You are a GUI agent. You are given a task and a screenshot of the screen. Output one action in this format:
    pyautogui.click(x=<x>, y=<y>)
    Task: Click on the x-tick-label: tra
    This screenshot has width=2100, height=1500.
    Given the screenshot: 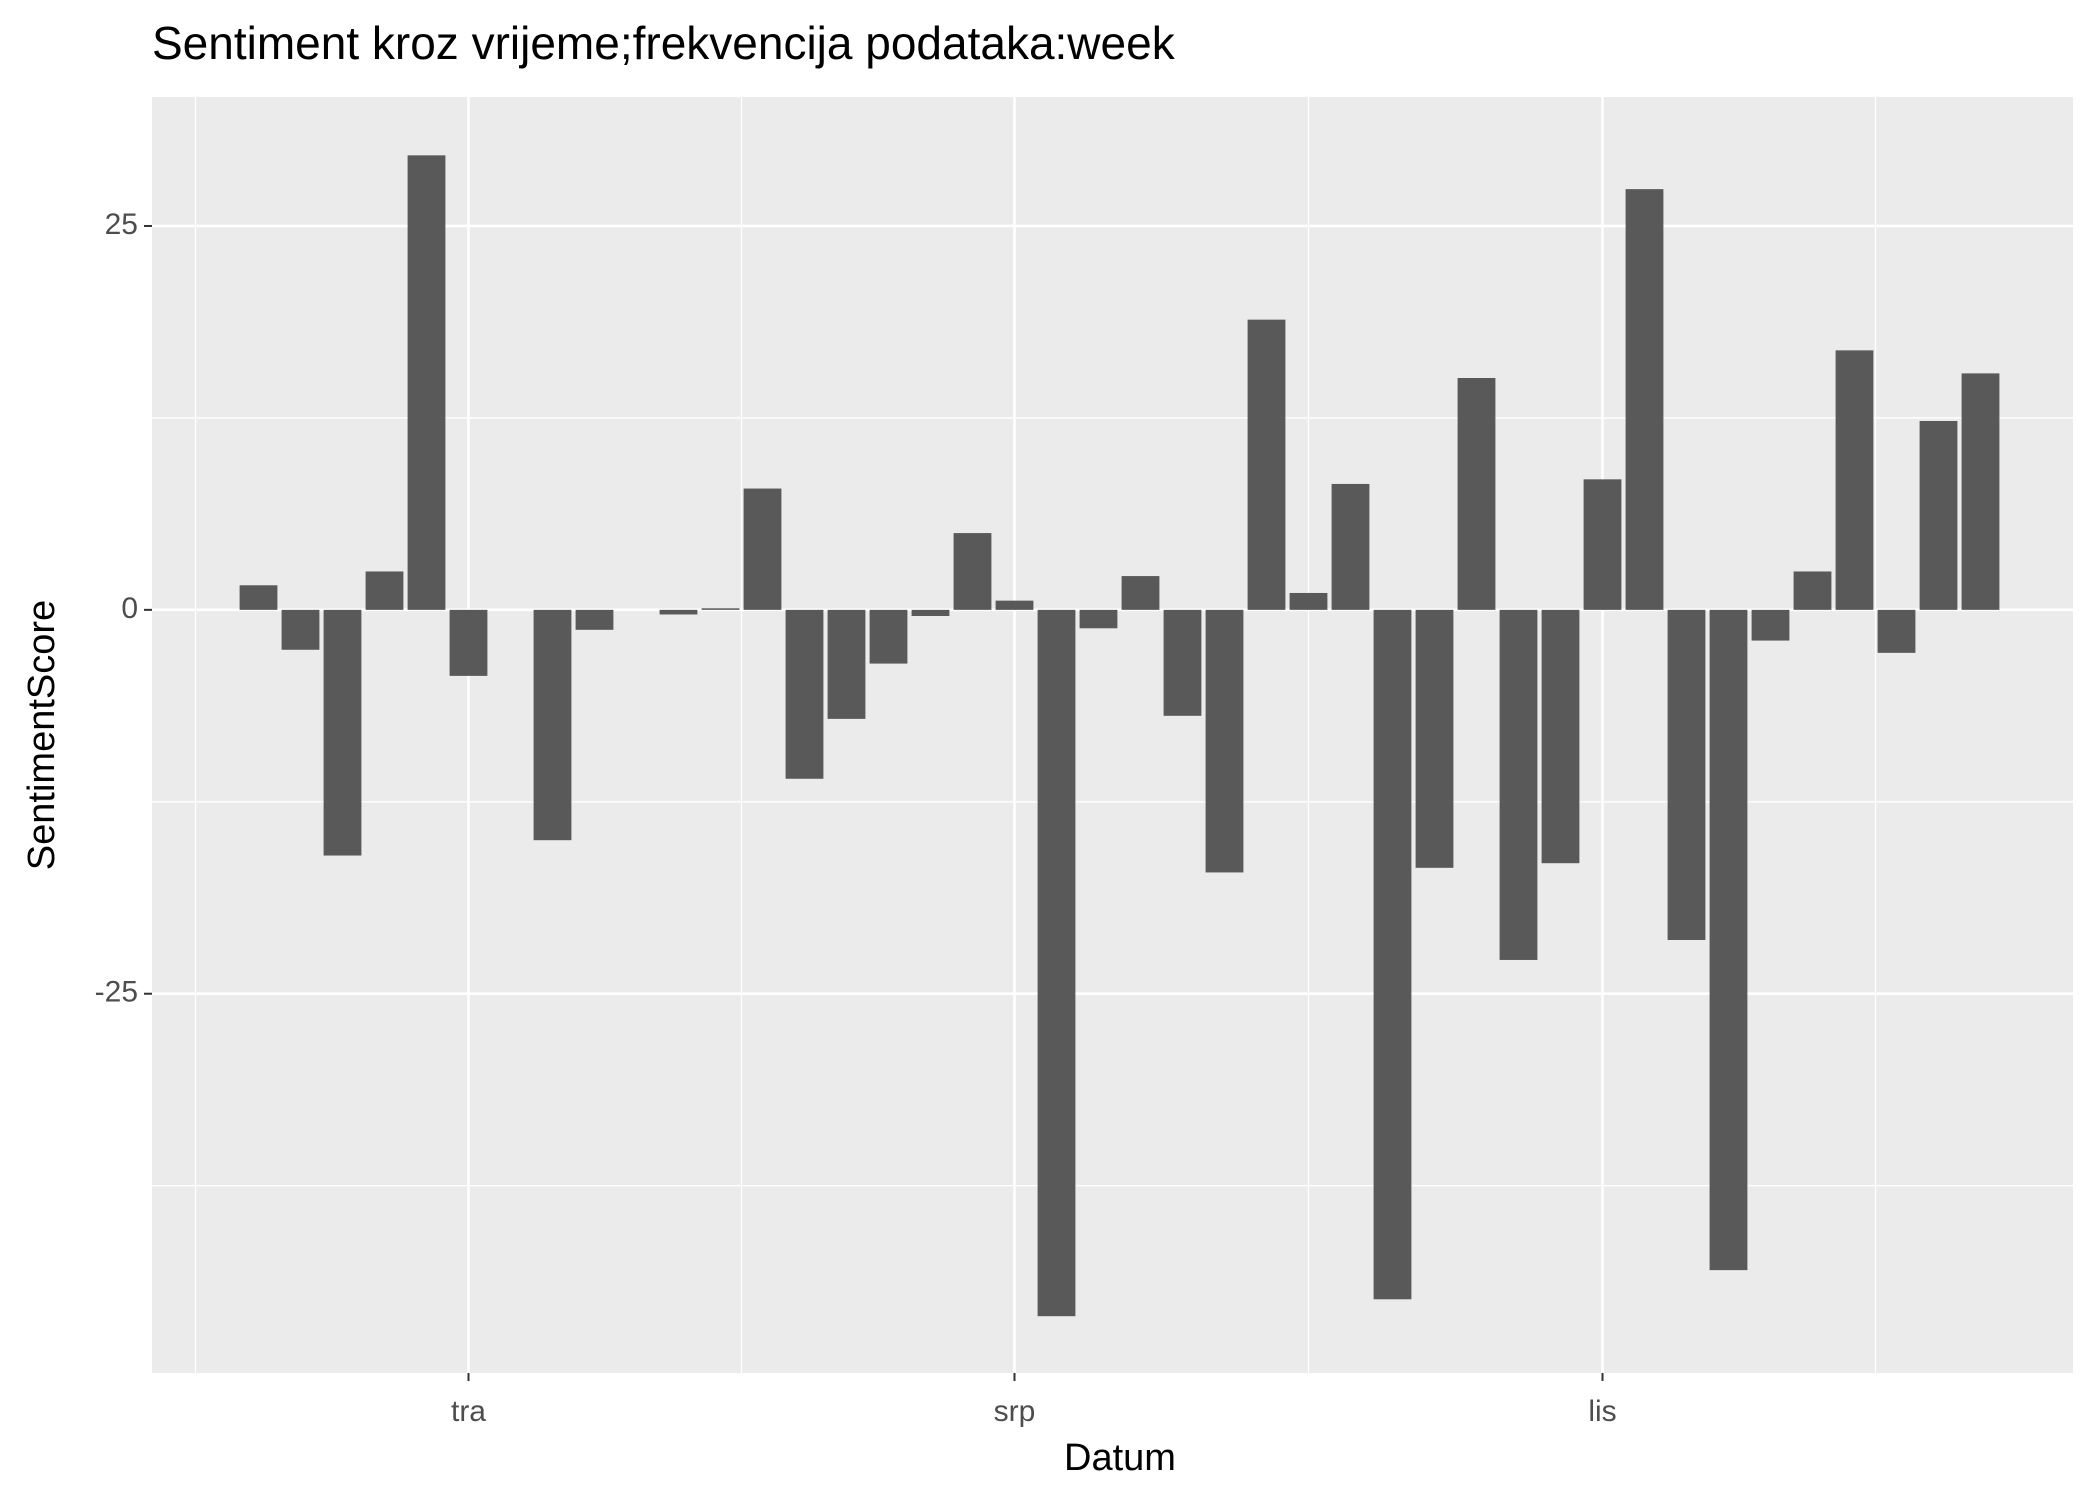 What is the action you would take?
    pyautogui.click(x=468, y=1411)
    